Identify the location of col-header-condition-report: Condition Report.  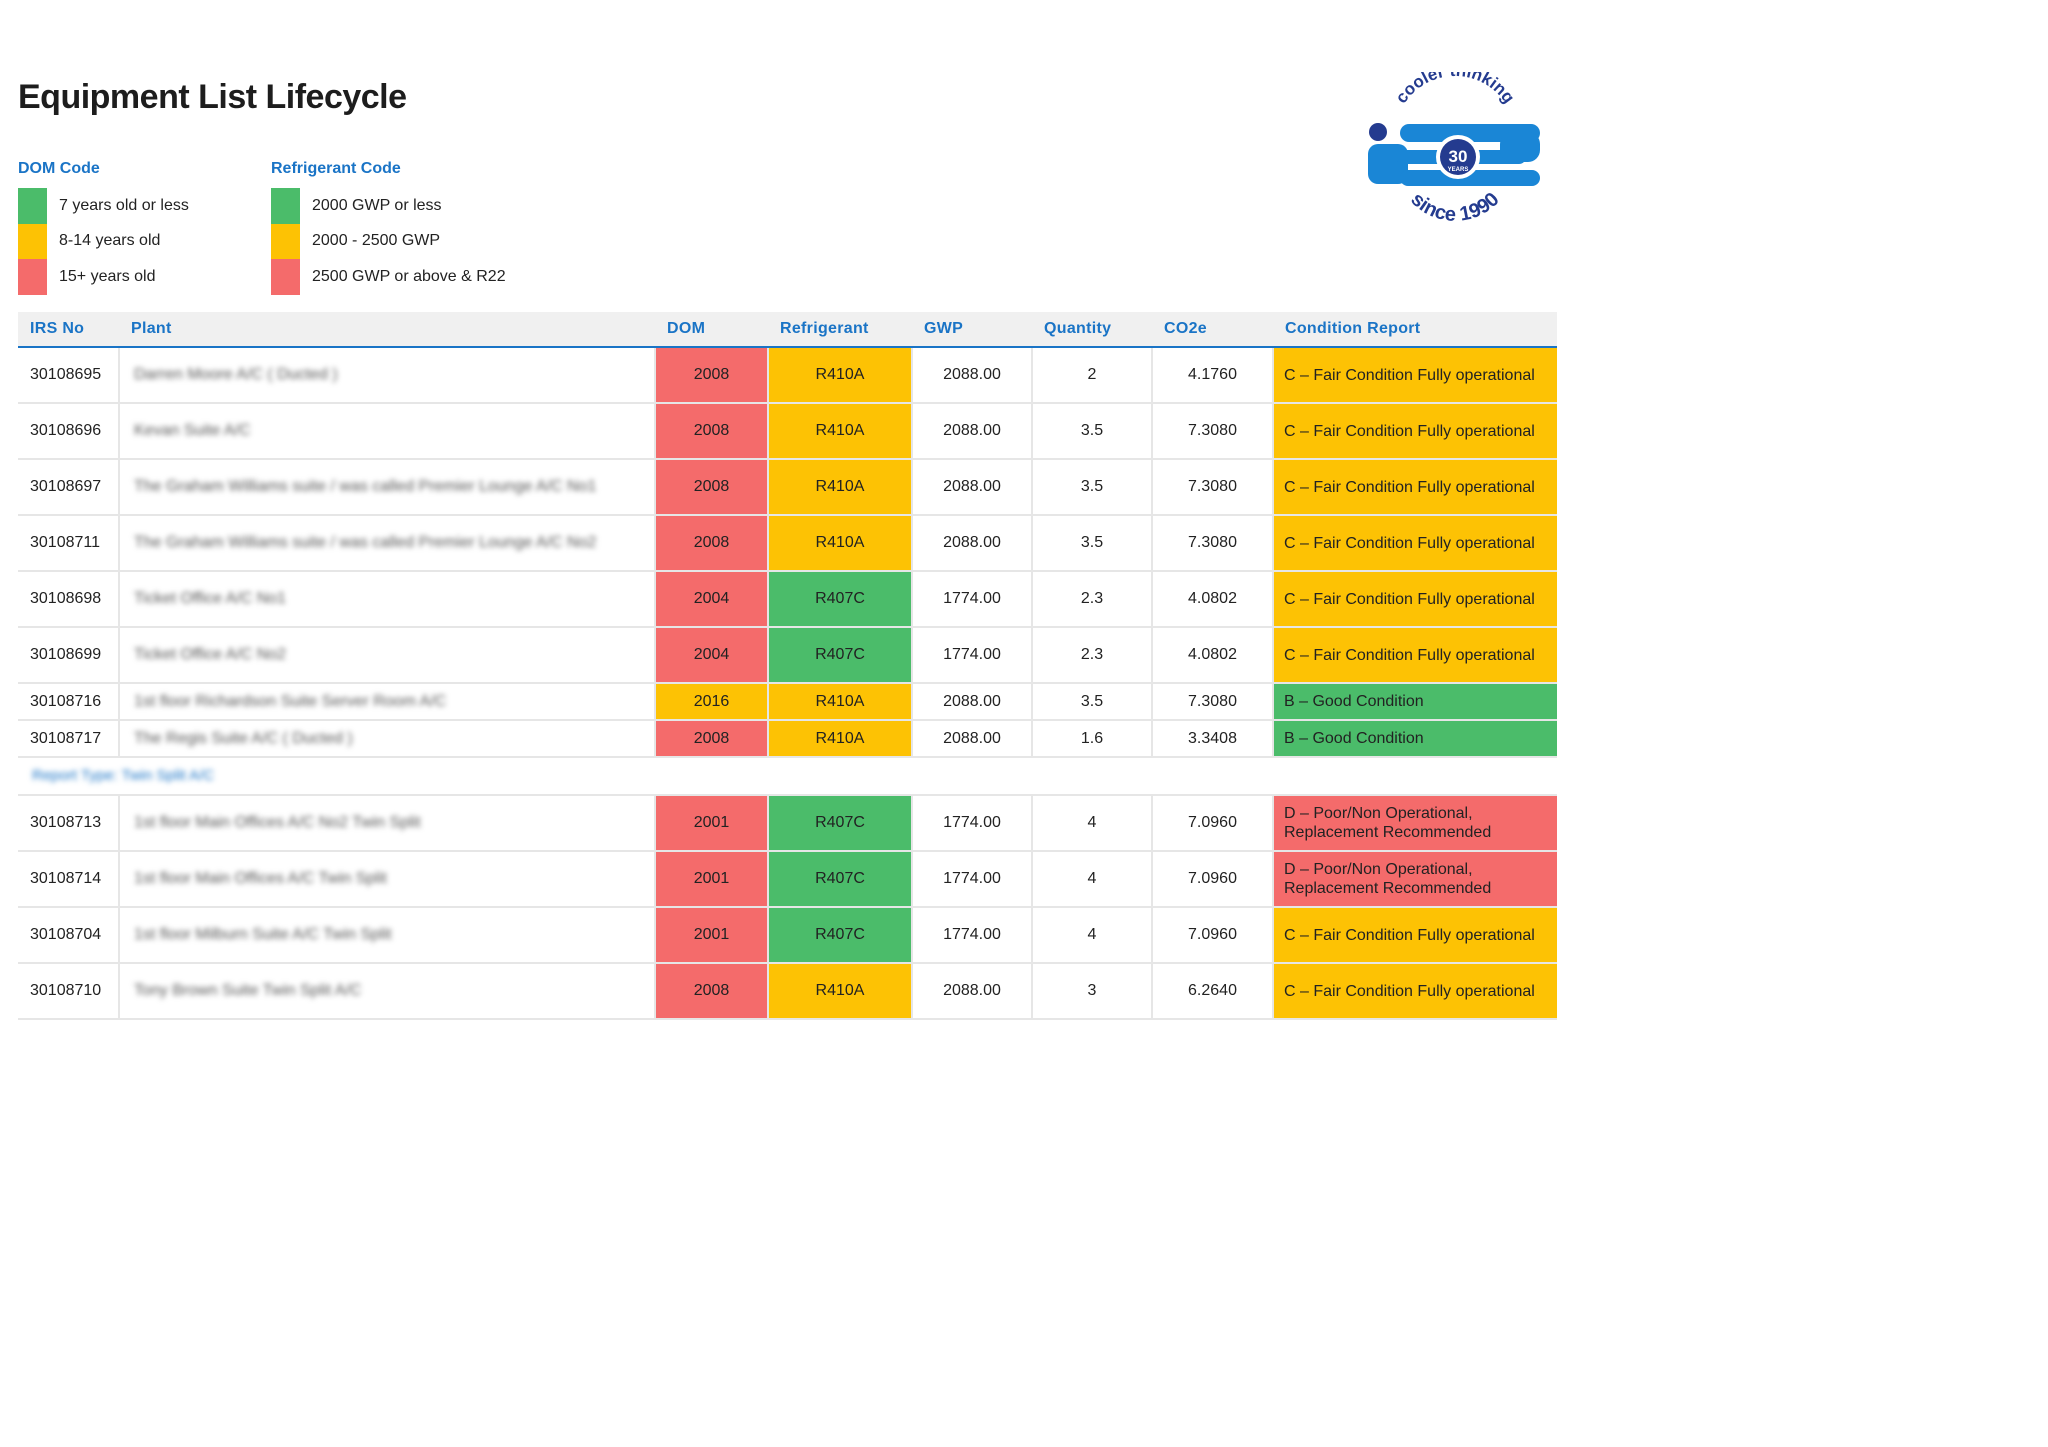
(1415, 330).